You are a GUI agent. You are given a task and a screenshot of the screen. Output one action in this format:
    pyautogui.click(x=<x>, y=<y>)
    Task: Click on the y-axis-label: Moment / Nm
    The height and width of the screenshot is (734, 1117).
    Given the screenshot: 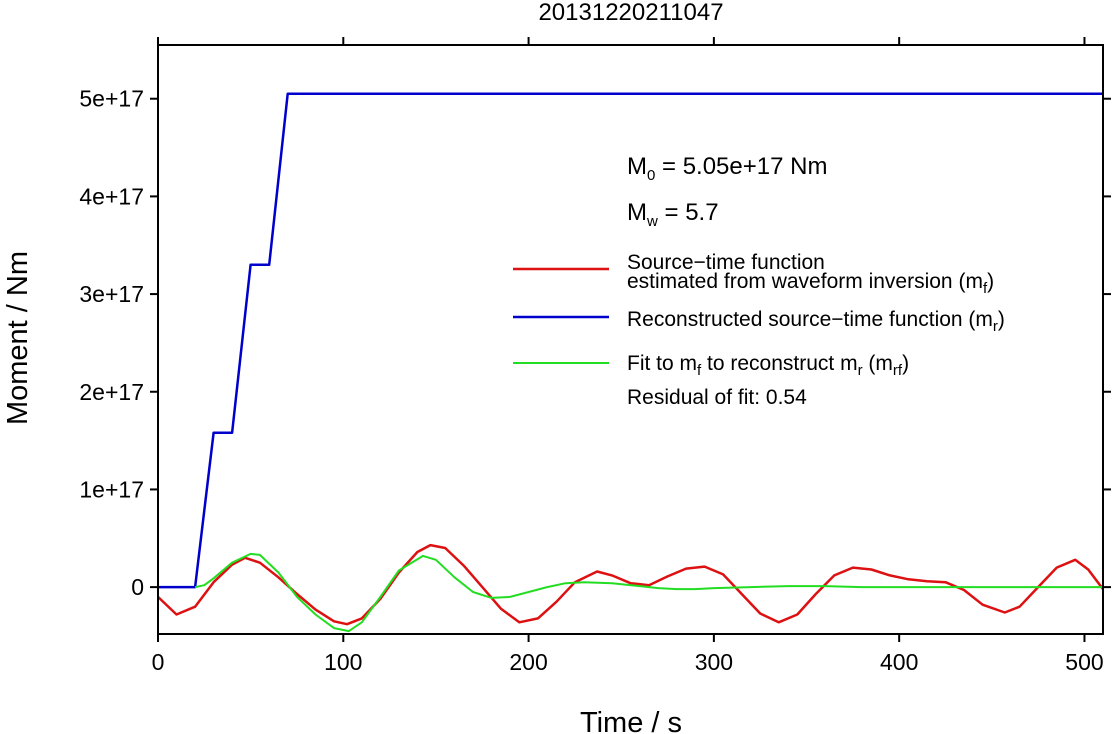 What is the action you would take?
    pyautogui.click(x=18, y=338)
    